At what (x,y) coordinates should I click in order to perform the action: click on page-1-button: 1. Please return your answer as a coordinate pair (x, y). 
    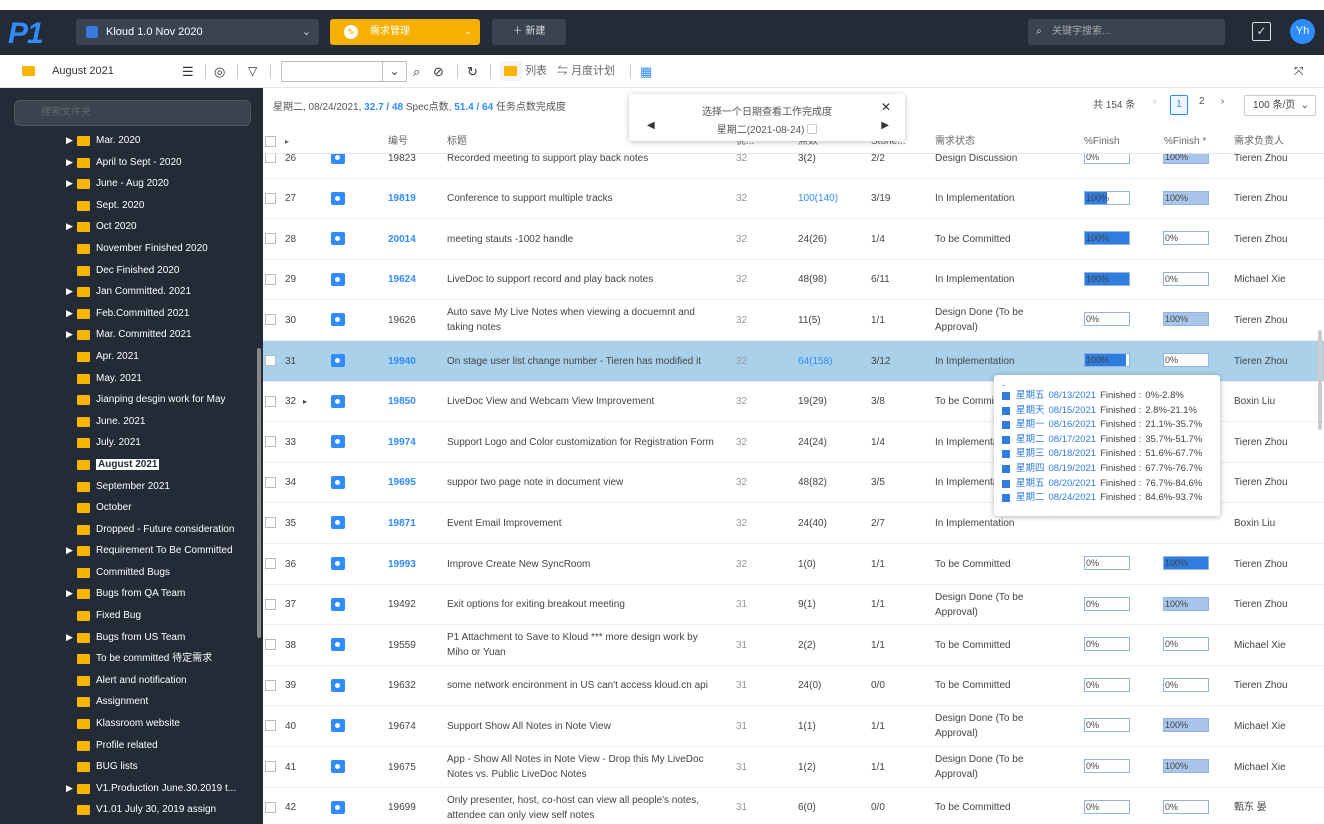
    Looking at the image, I should click on (1179, 105).